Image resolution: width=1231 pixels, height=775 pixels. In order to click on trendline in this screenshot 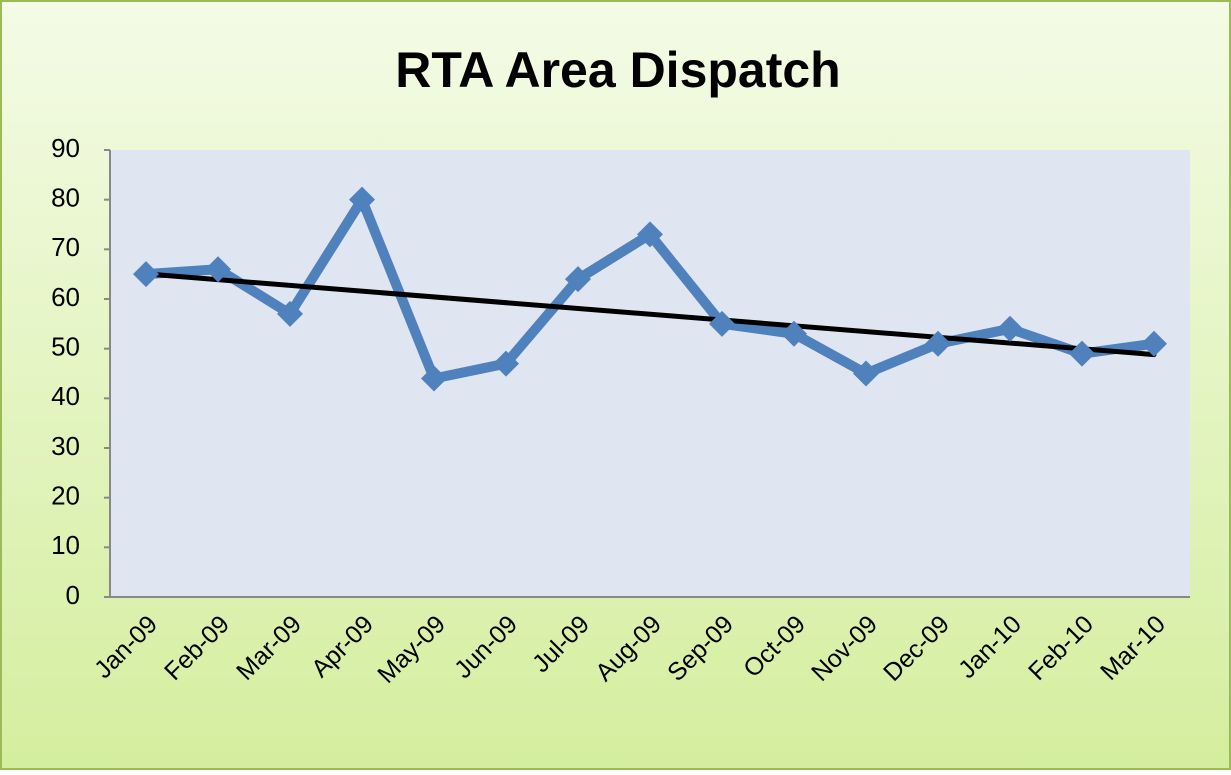, I will do `click(650, 314)`.